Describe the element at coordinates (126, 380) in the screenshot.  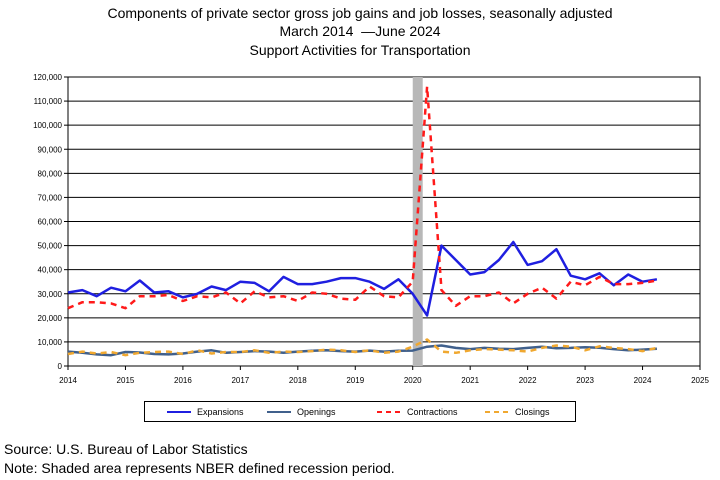
I see `x-tick-label: 2015` at that location.